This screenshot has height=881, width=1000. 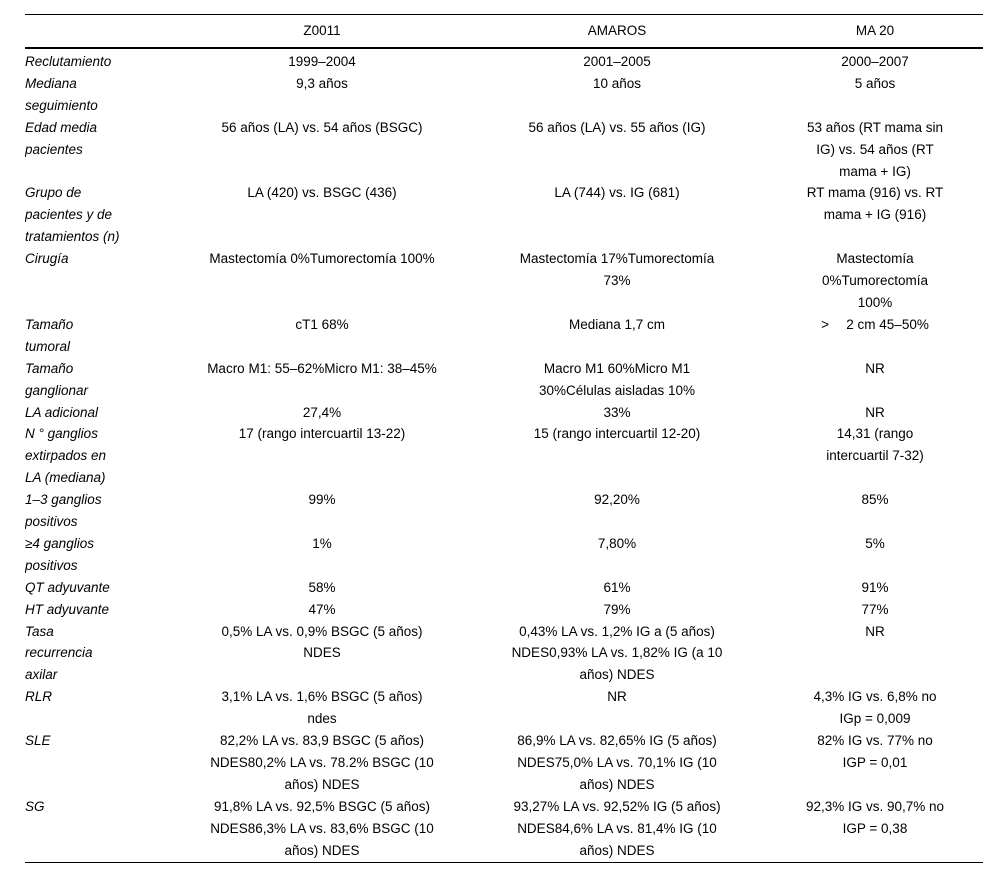 What do you see at coordinates (617, 609) in the screenshot?
I see `cell-amaros: 79%` at bounding box center [617, 609].